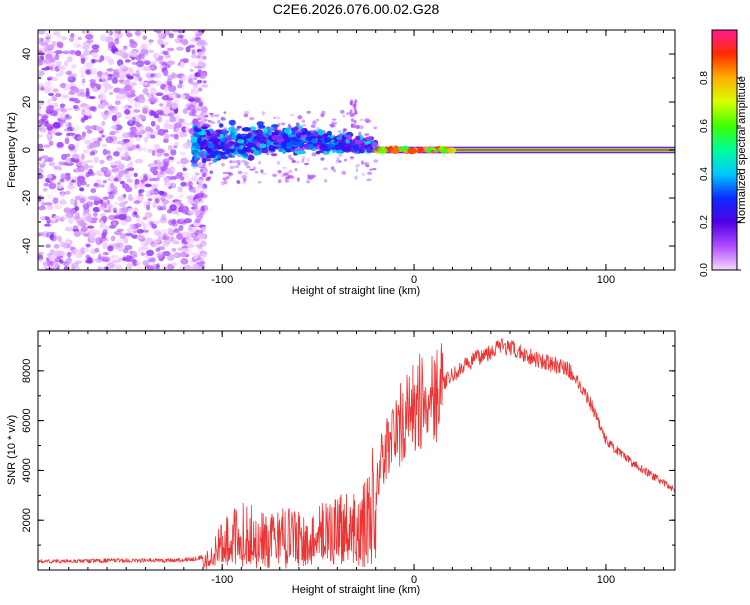 The width and height of the screenshot is (750, 605). What do you see at coordinates (222, 280) in the screenshot?
I see `spectrogram-x-tick-label: -100` at bounding box center [222, 280].